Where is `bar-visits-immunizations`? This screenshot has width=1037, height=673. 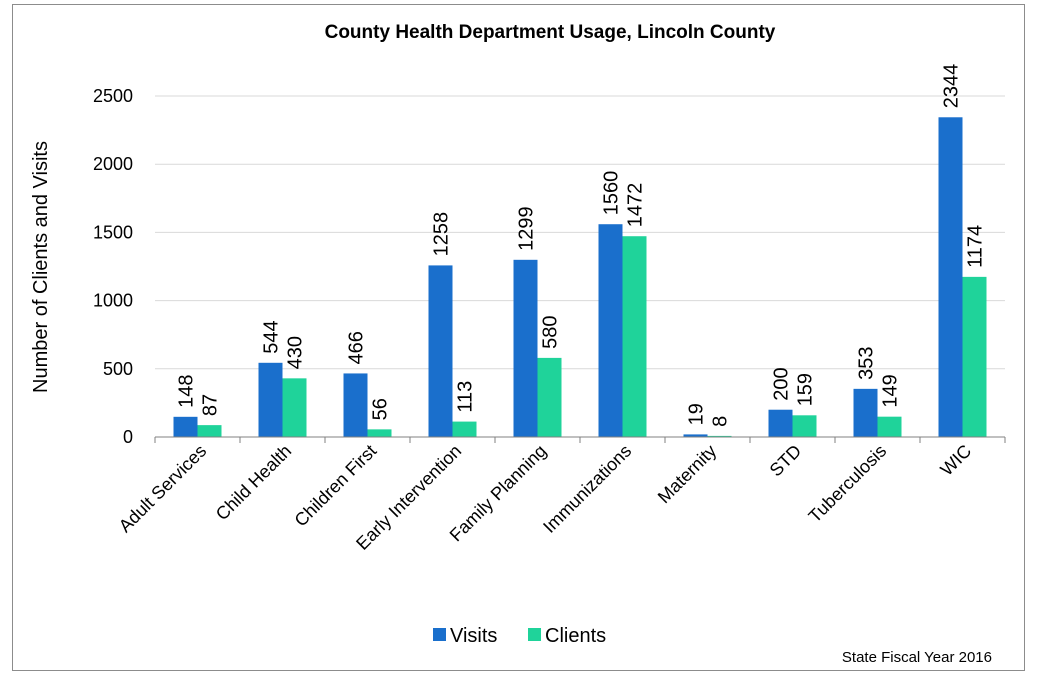
bar-visits-immunizations is located at coordinates (610, 330).